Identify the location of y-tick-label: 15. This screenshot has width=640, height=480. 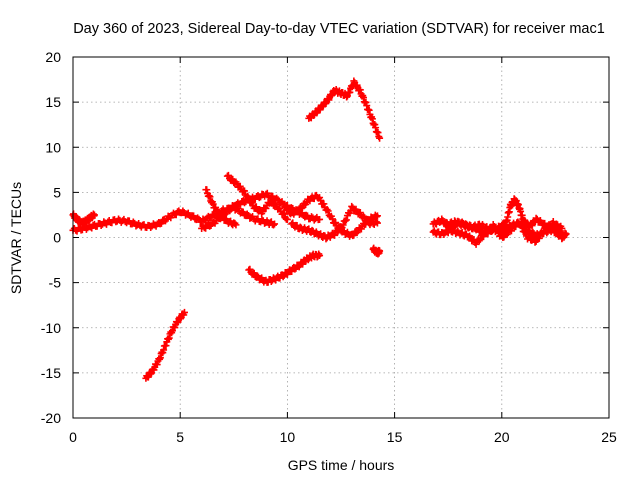
(53, 102).